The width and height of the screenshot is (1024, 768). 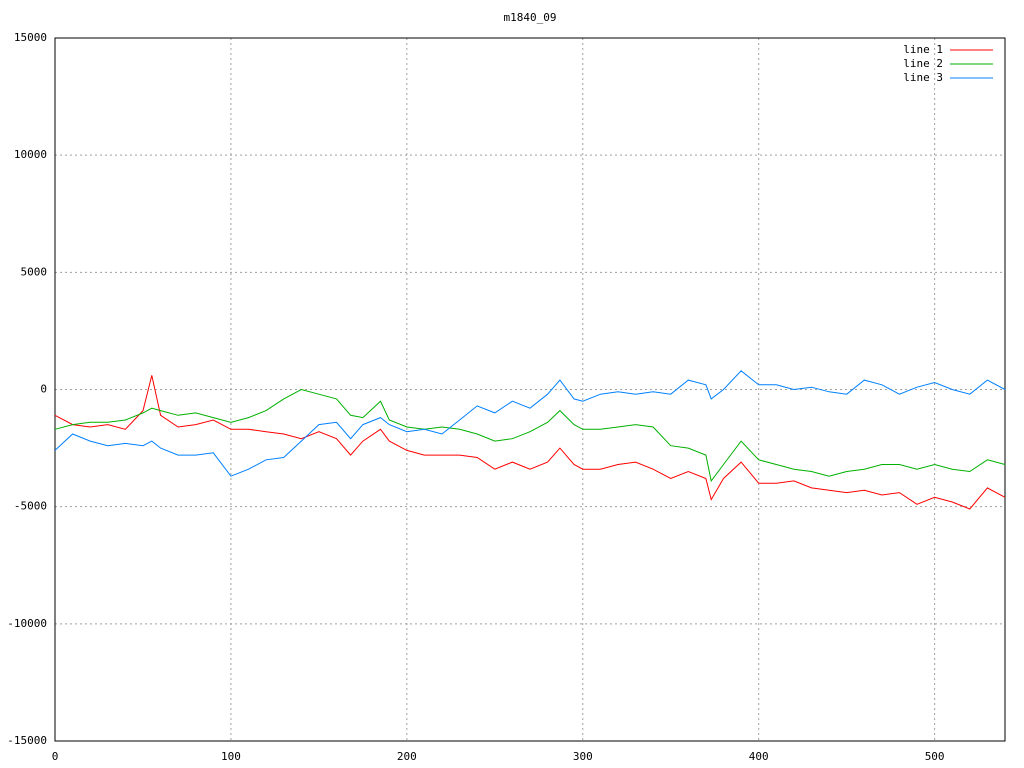 I want to click on chart-title: m1840_09, so click(x=530, y=17).